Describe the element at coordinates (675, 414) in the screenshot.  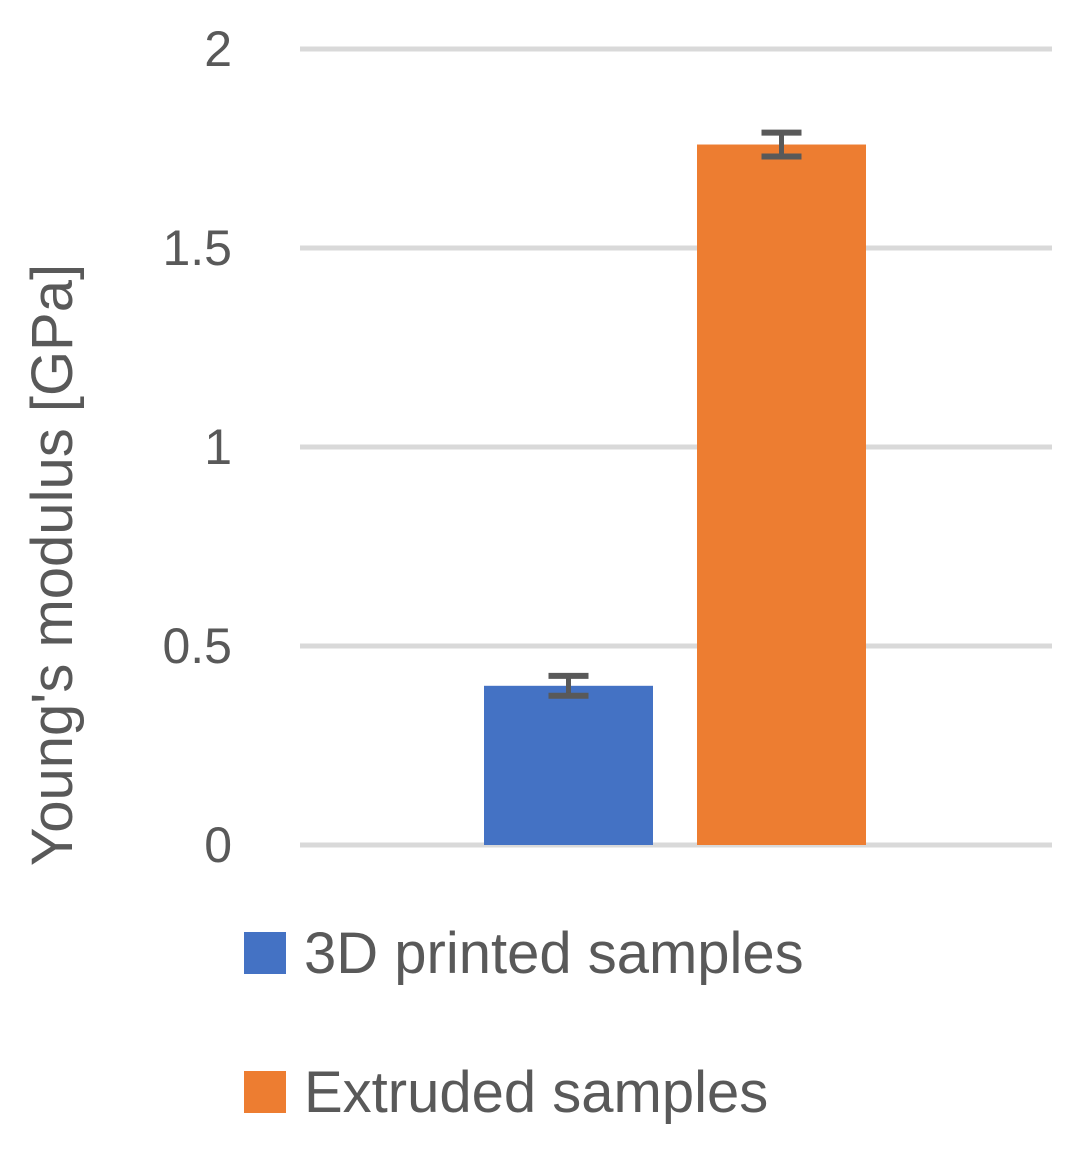
I see `error-bars` at that location.